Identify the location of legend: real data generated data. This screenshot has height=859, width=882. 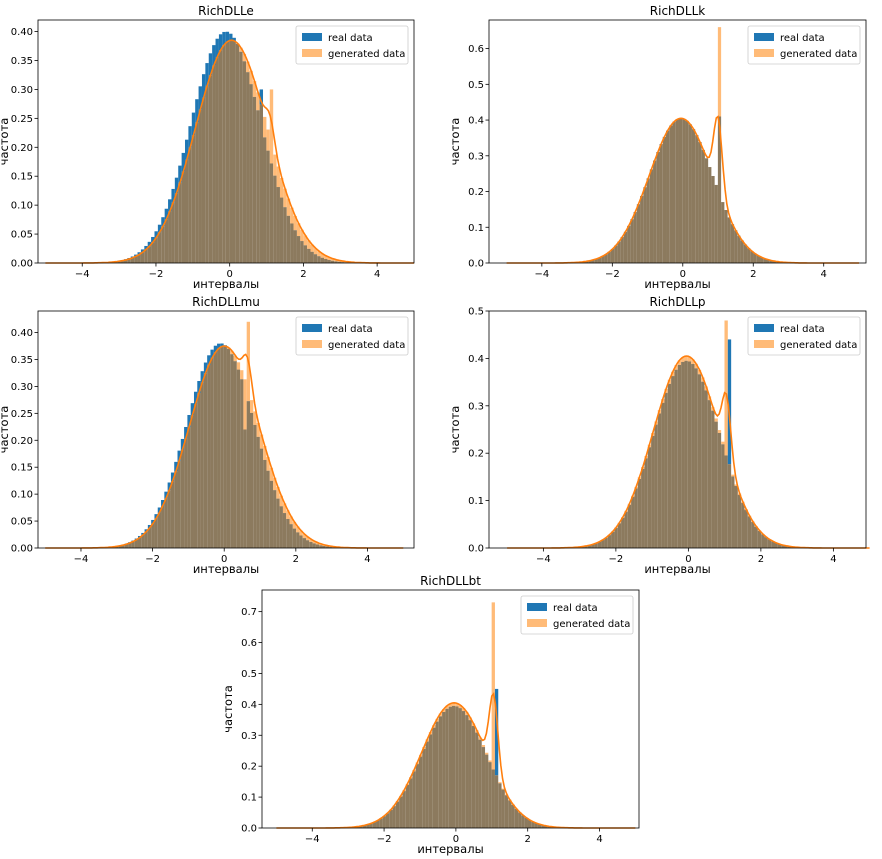
(804, 336).